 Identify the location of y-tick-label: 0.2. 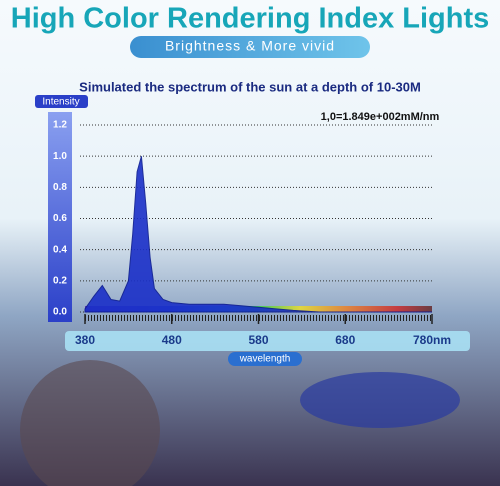
(60, 280).